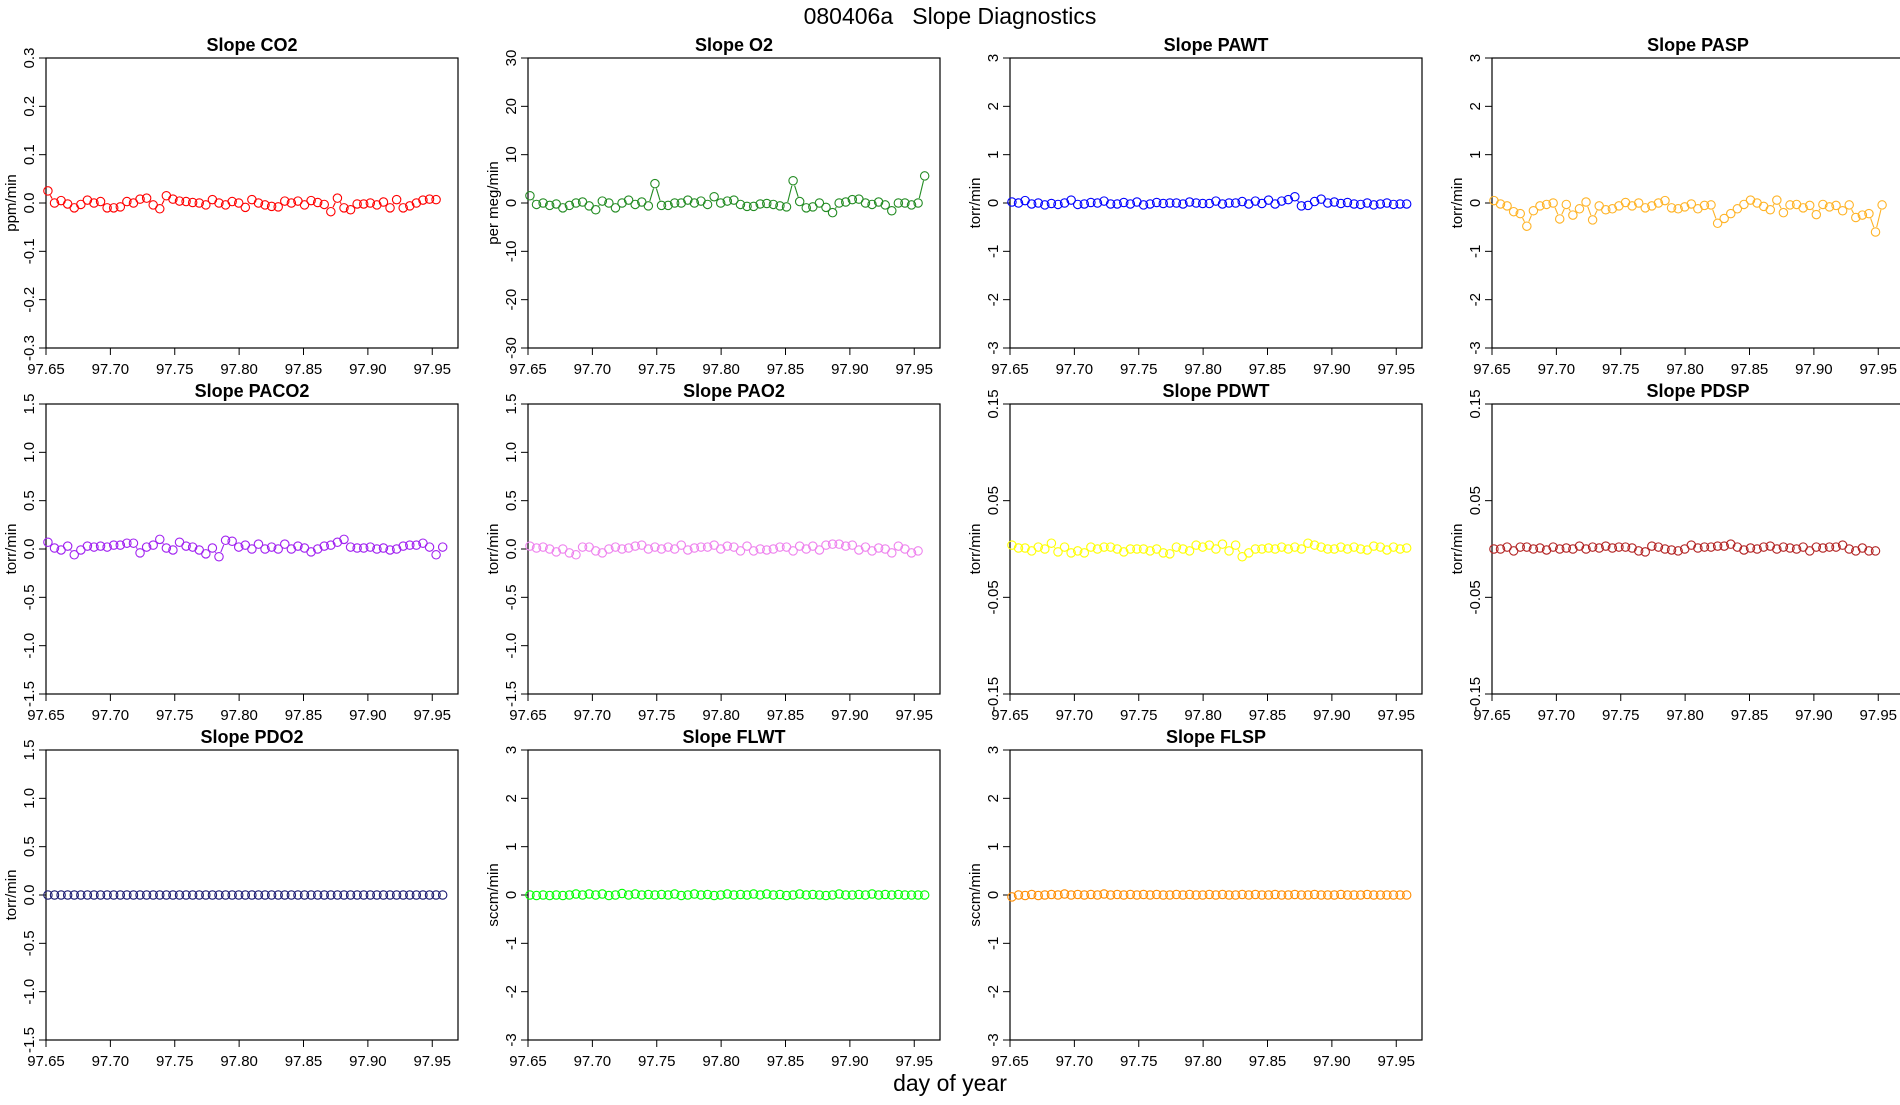 This screenshot has width=1900, height=1105. Describe the element at coordinates (11, 203) in the screenshot. I see `y-axis-label: ppm/min` at that location.